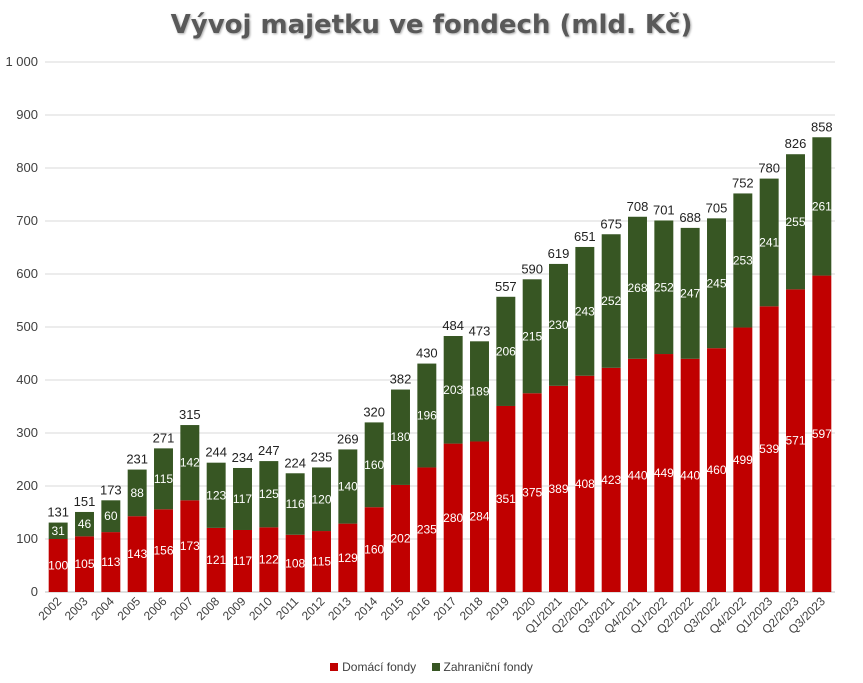 Image resolution: width=863 pixels, height=683 pixels. What do you see at coordinates (164, 437) in the screenshot?
I see `label-total: 271` at bounding box center [164, 437].